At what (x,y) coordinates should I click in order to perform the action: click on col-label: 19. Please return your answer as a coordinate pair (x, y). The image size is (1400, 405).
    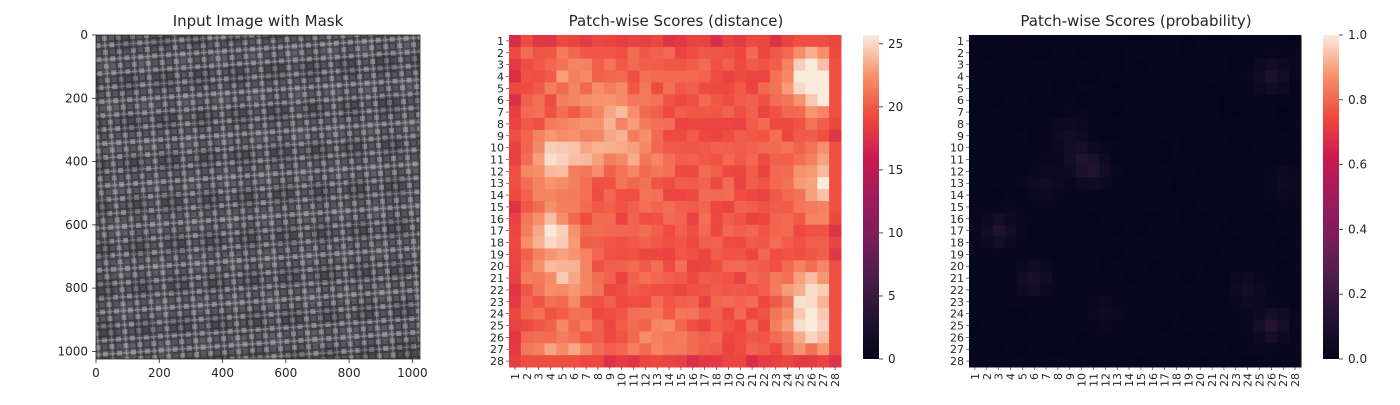
    Looking at the image, I should click on (1188, 380).